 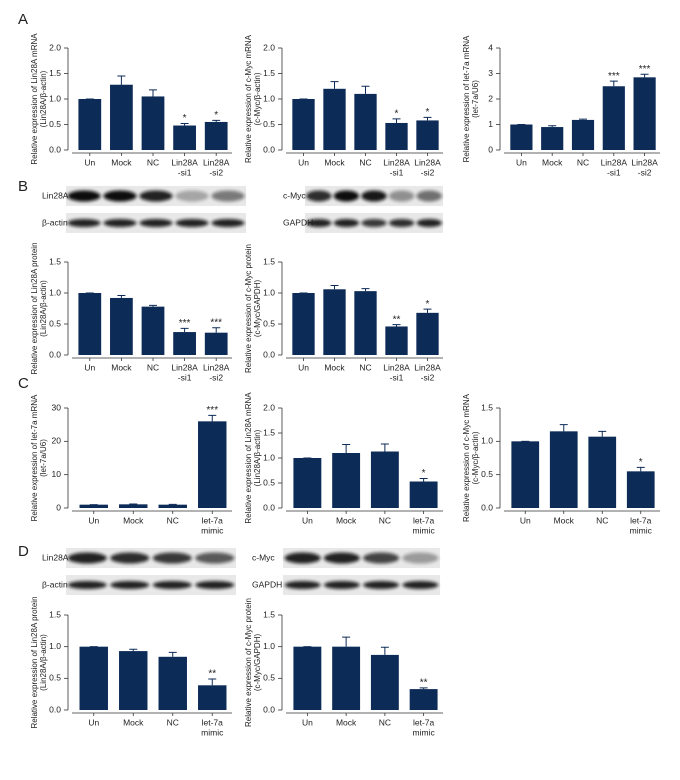 I want to click on y-axis-label: (c-Myc/β-actin), so click(x=257, y=98).